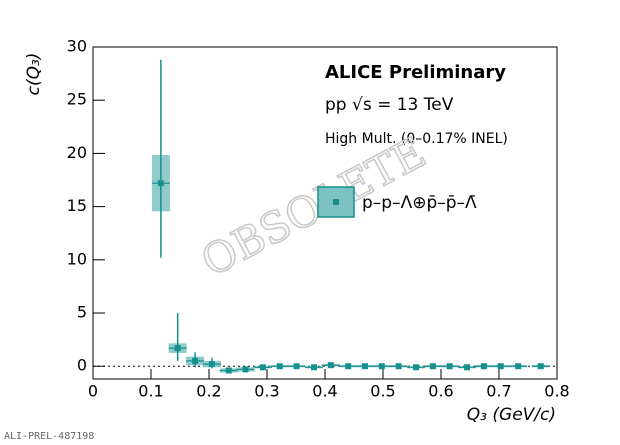  I want to click on x-tick-label: 0.4, so click(324, 391).